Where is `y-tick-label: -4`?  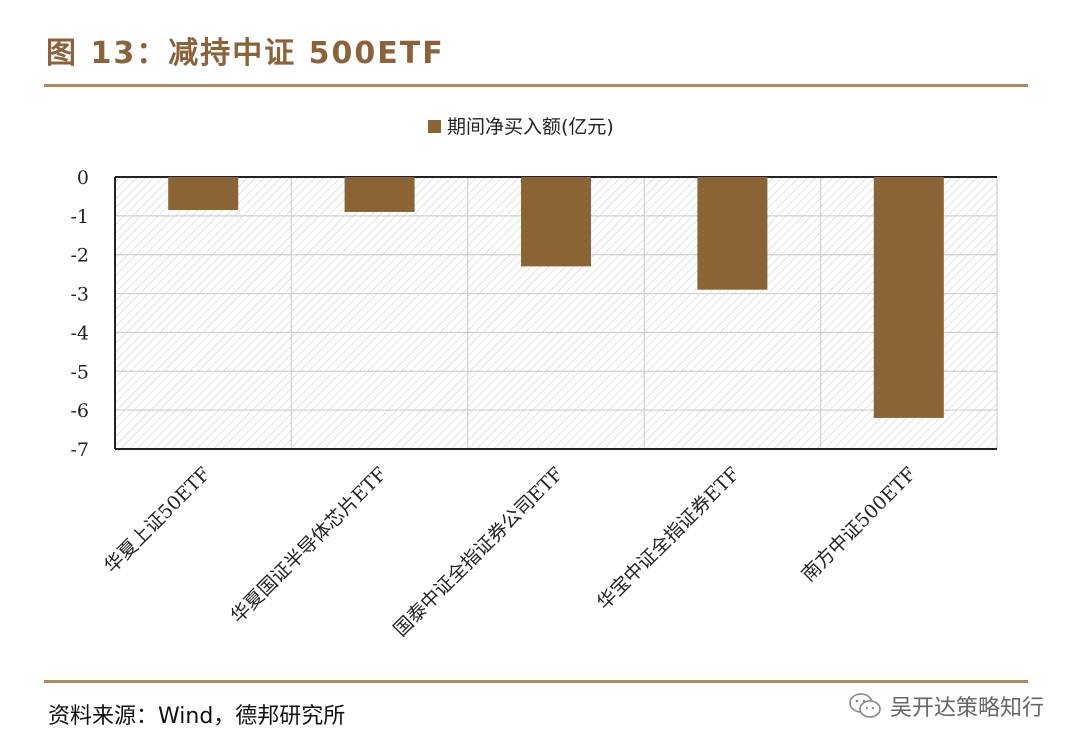 y-tick-label: -4 is located at coordinates (79, 333).